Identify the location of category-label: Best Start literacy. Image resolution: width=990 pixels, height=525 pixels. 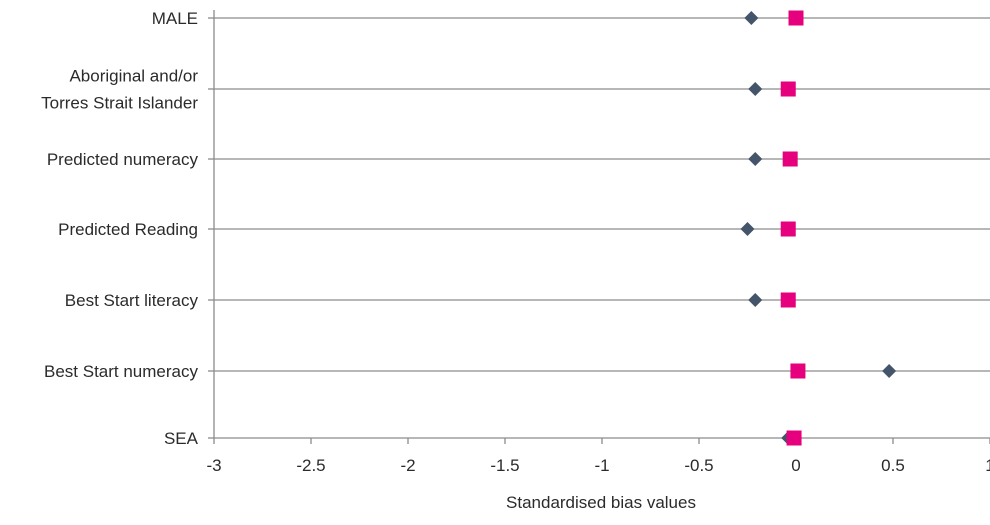
(132, 300).